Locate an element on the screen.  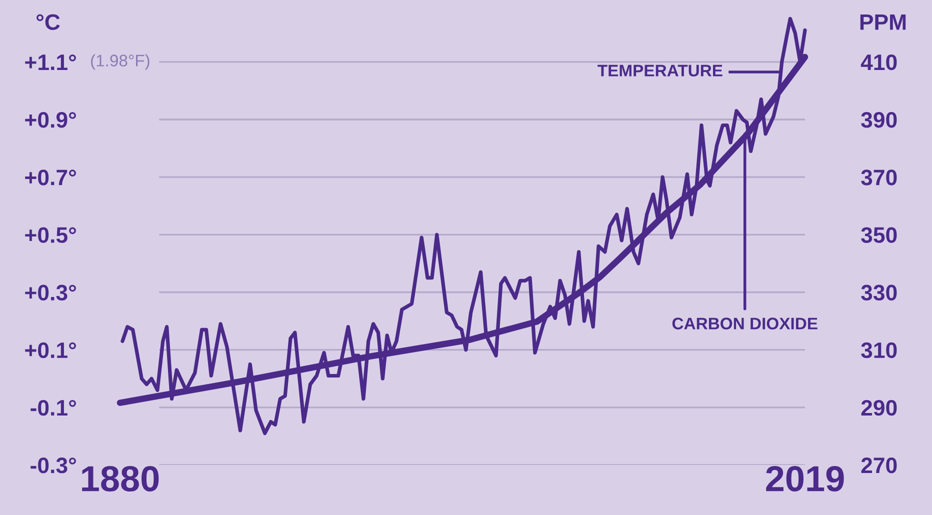
x-tick-label: 2019 is located at coordinates (805, 479).